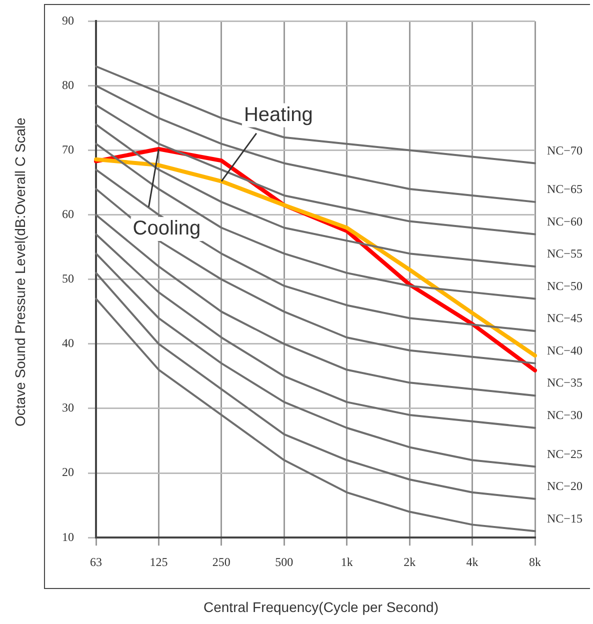 Image resolution: width=593 pixels, height=624 pixels. I want to click on y-tick-label: 90, so click(68, 20).